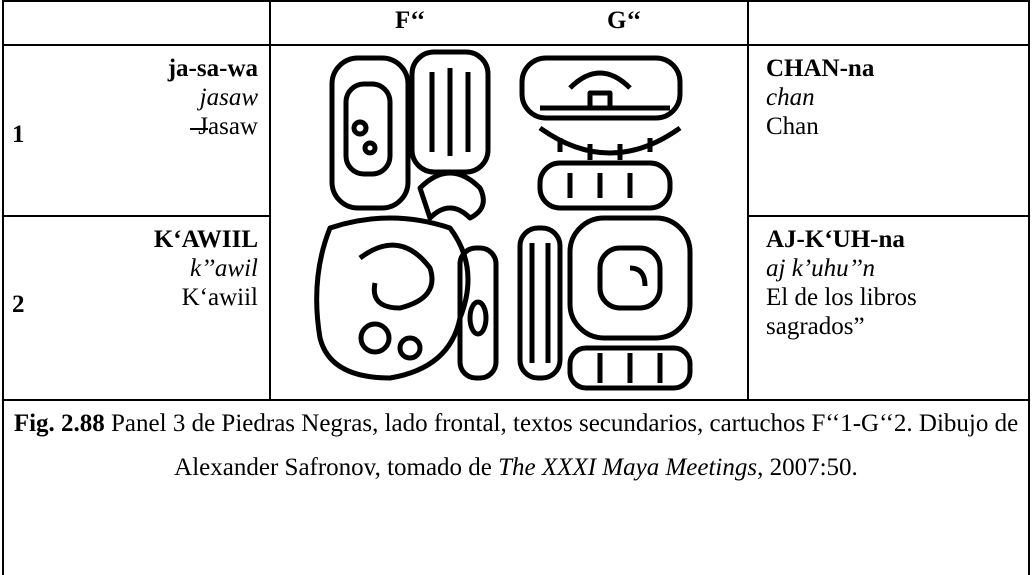  Describe the element at coordinates (159, 97) in the screenshot. I see `left-cell: ja-sa-wa jasaw Jasaw` at that location.